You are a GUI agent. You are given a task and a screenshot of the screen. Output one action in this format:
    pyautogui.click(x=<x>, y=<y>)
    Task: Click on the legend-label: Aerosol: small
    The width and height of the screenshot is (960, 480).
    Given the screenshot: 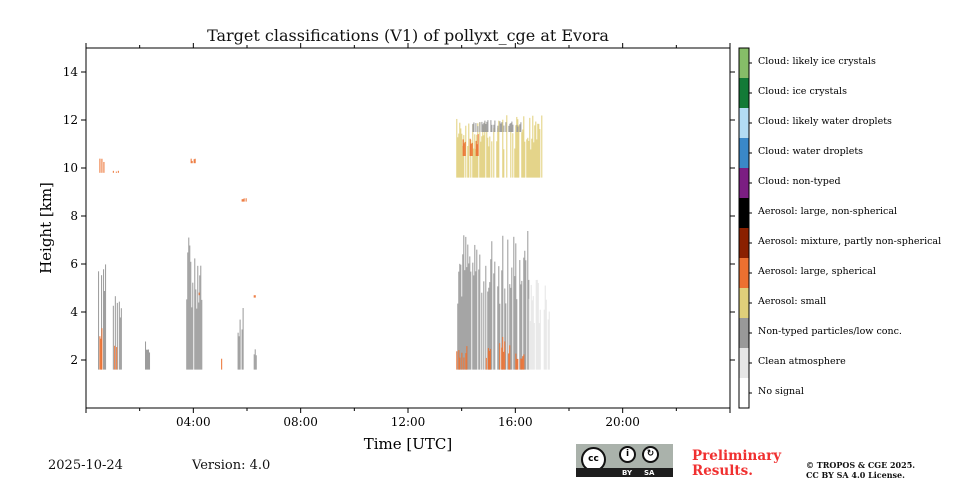 What is the action you would take?
    pyautogui.click(x=792, y=301)
    